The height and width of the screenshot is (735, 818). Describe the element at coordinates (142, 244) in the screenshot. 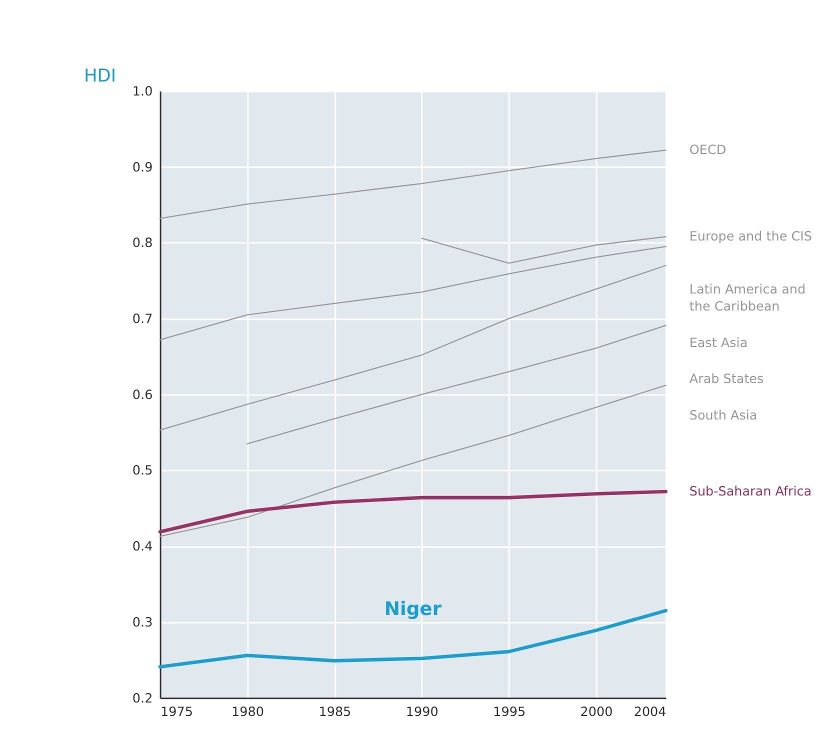

I see `y-tick-label: 0.8` at that location.